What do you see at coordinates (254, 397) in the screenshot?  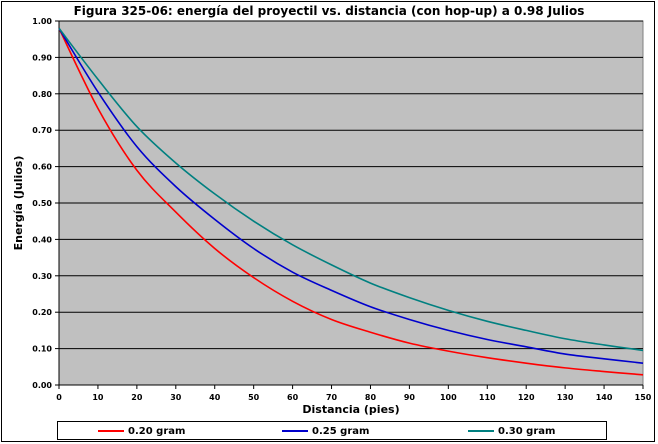 I see `x-tick-label: 50` at bounding box center [254, 397].